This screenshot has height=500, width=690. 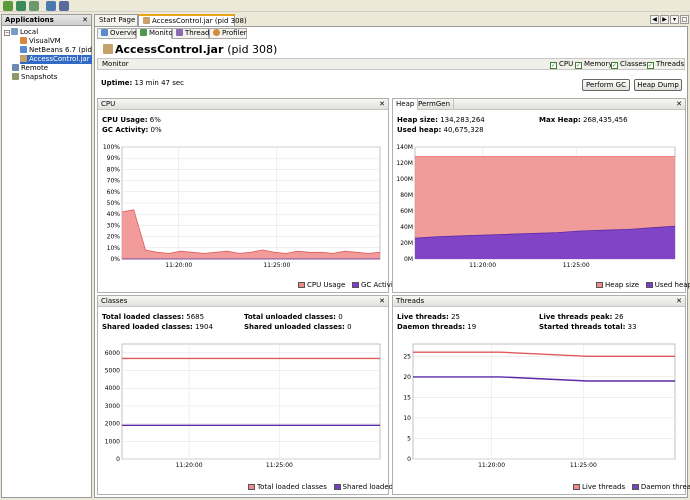 I want to click on y-tick-label: 100M, so click(x=404, y=179).